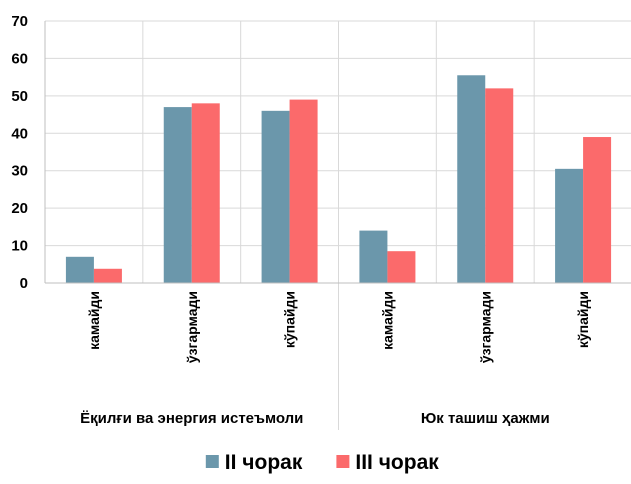 This screenshot has height=484, width=631. What do you see at coordinates (19, 171) in the screenshot?
I see `y-tick-label: 30` at bounding box center [19, 171].